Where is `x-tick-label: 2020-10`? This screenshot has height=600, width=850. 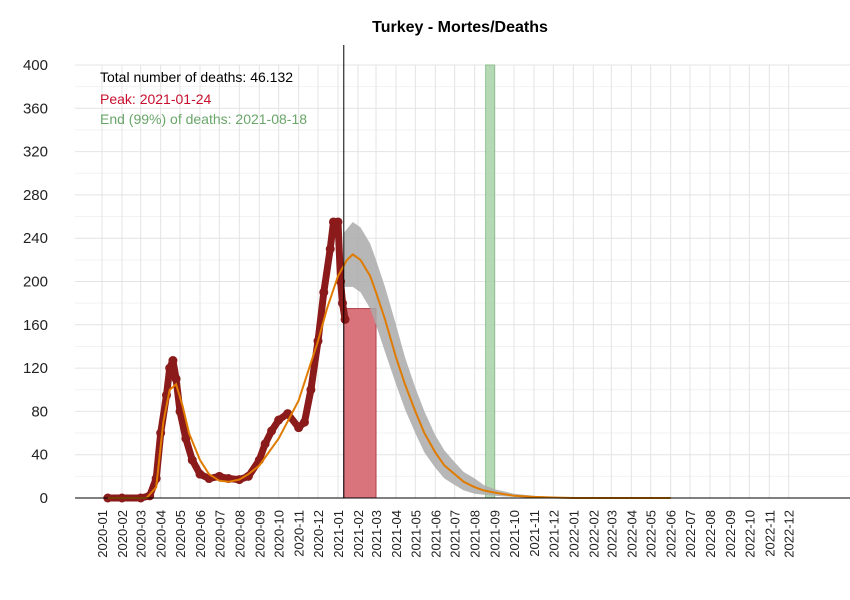
x-tick-label: 2020-10 is located at coordinates (279, 534).